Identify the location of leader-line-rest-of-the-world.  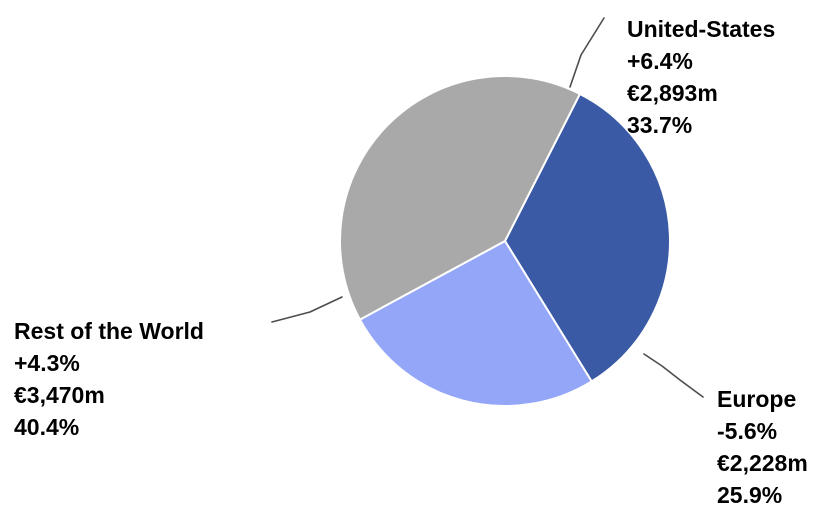
(307, 309).